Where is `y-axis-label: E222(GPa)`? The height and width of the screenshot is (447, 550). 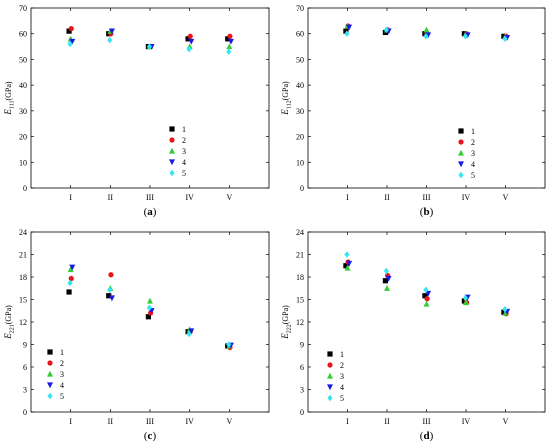
y-axis-label: E222(GPa) is located at coordinates (286, 322).